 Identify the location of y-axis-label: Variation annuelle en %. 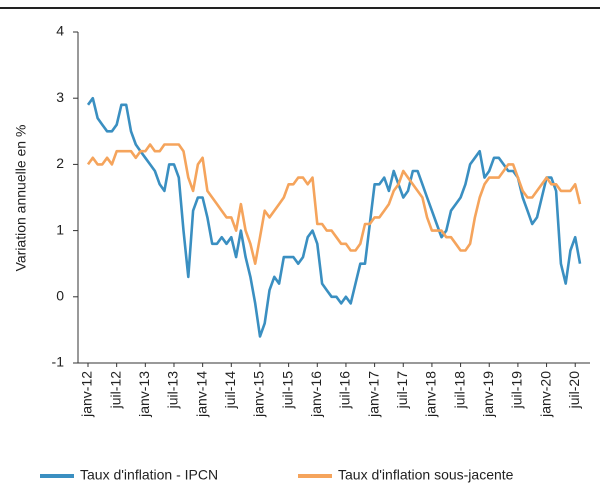
(21, 198).